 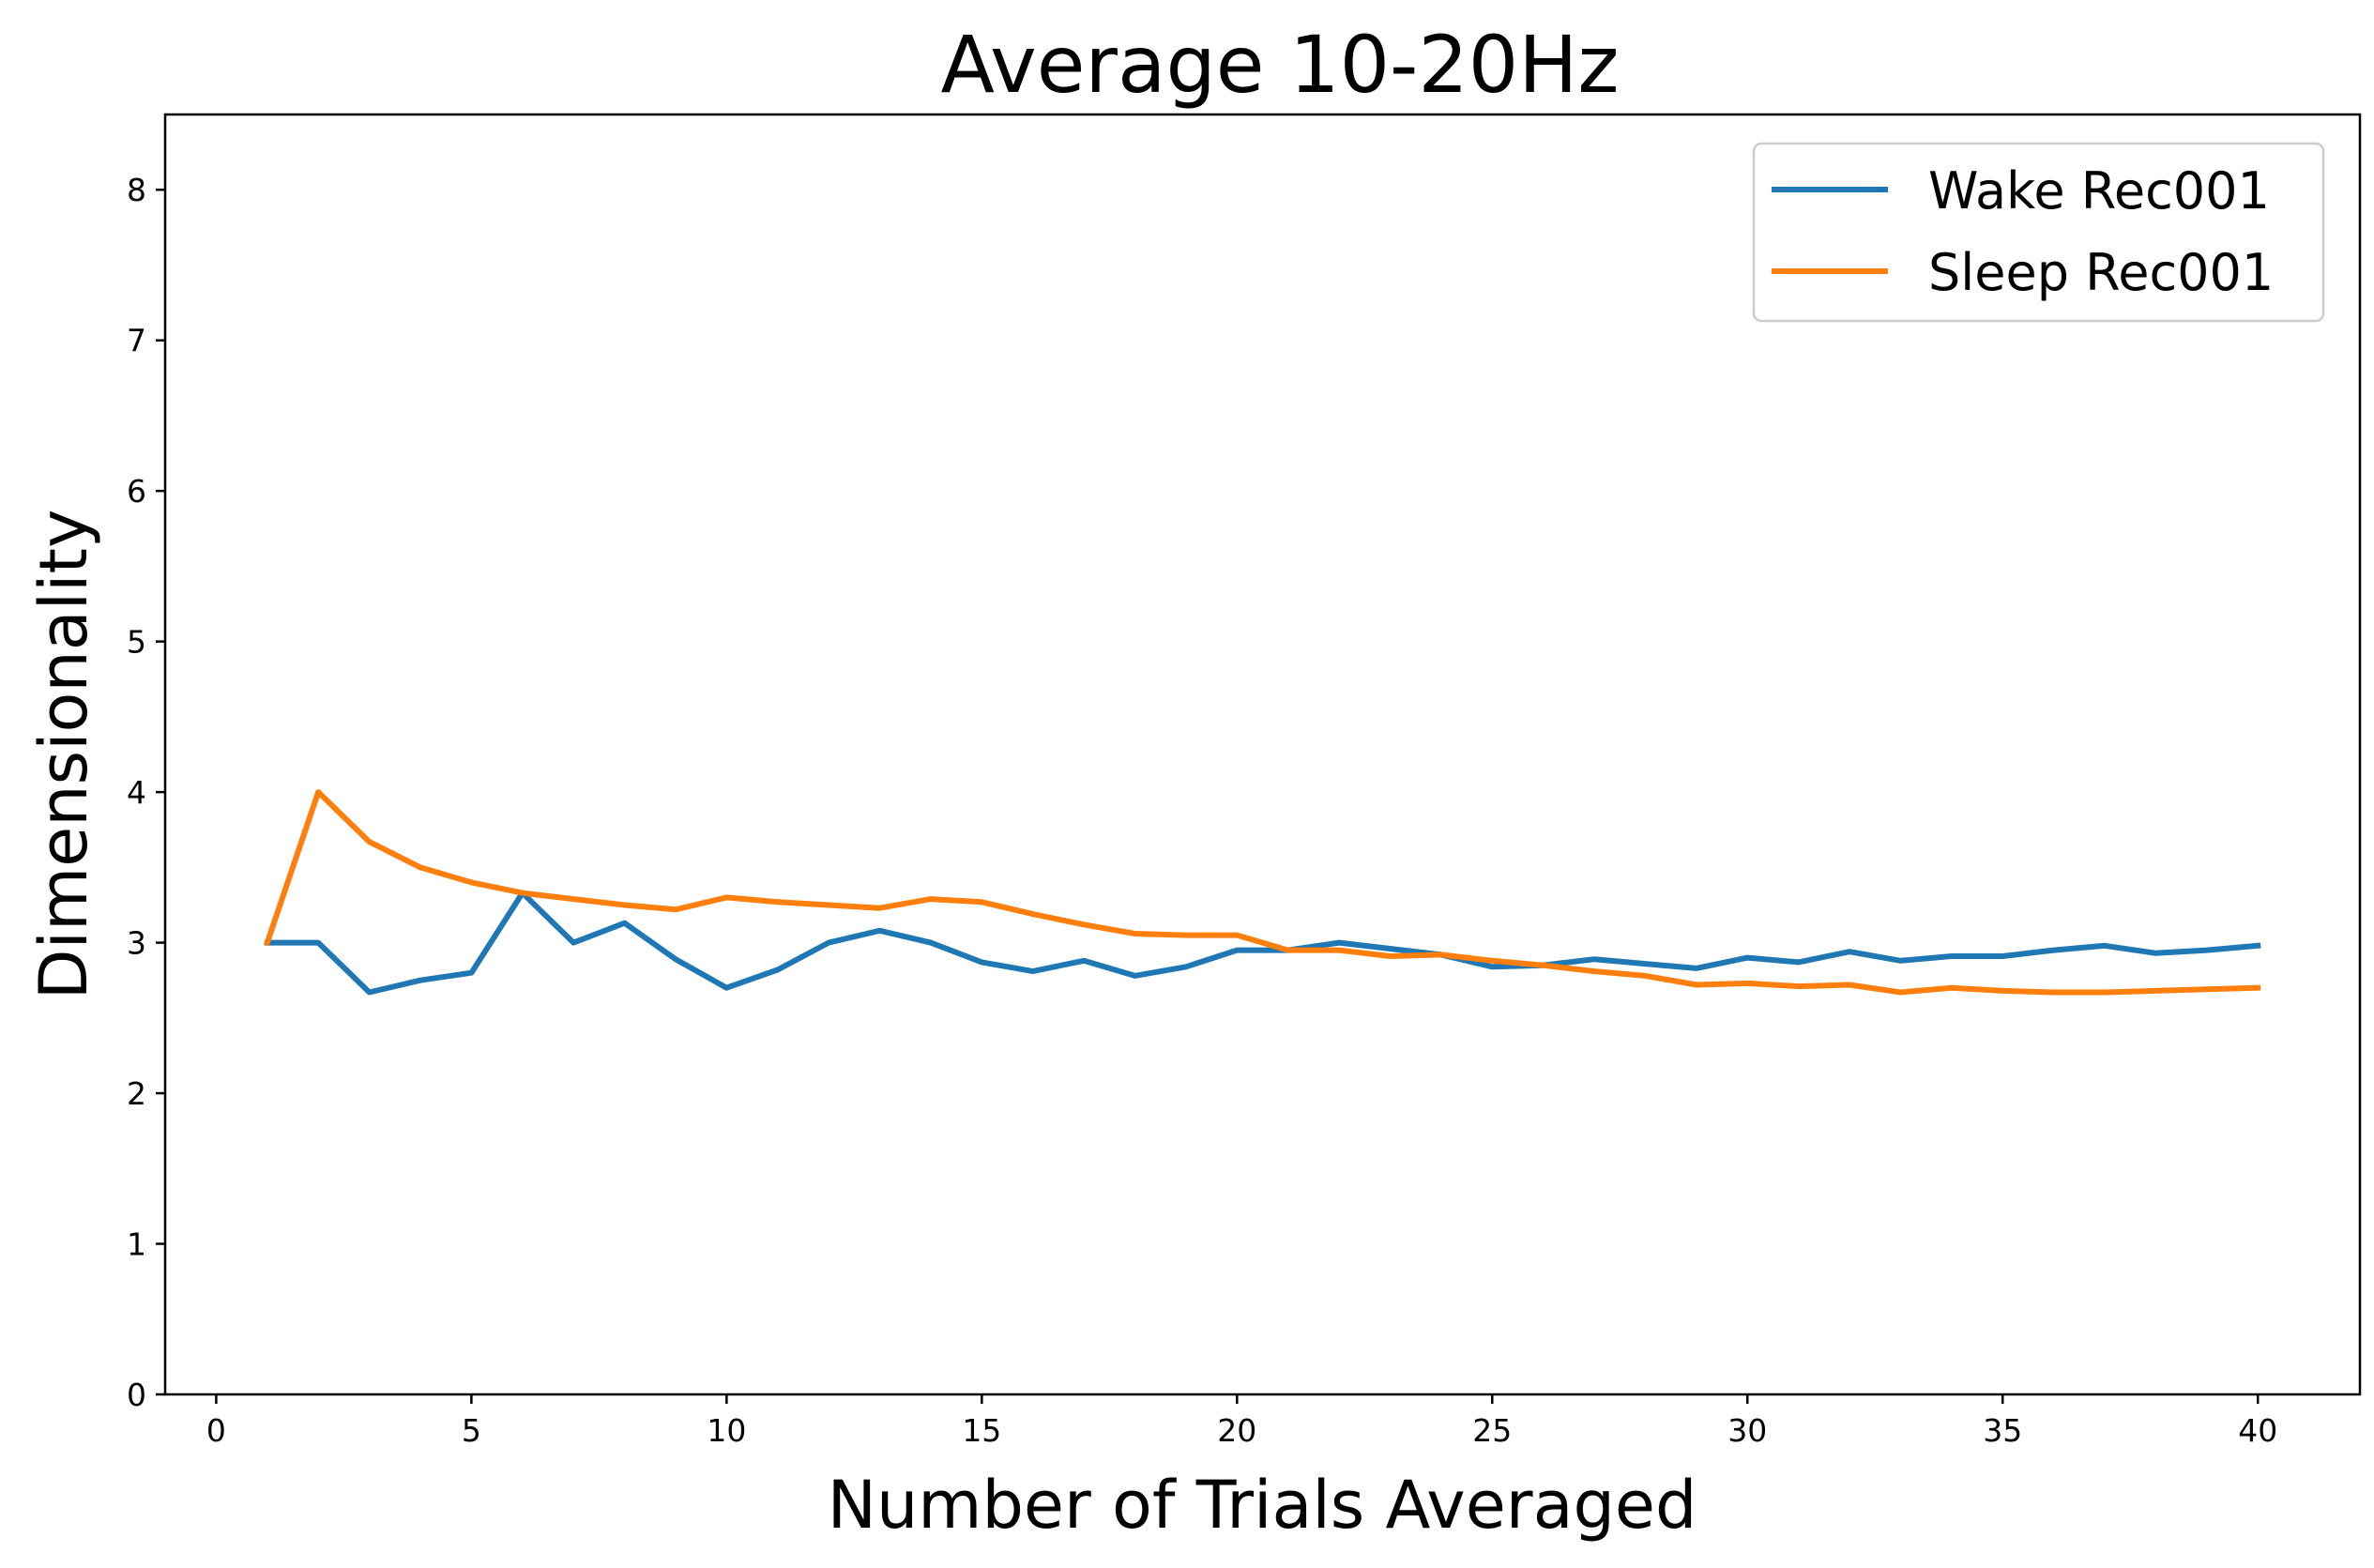 What do you see at coordinates (1280, 65) in the screenshot?
I see `chart-title: Average 10-20Hz` at bounding box center [1280, 65].